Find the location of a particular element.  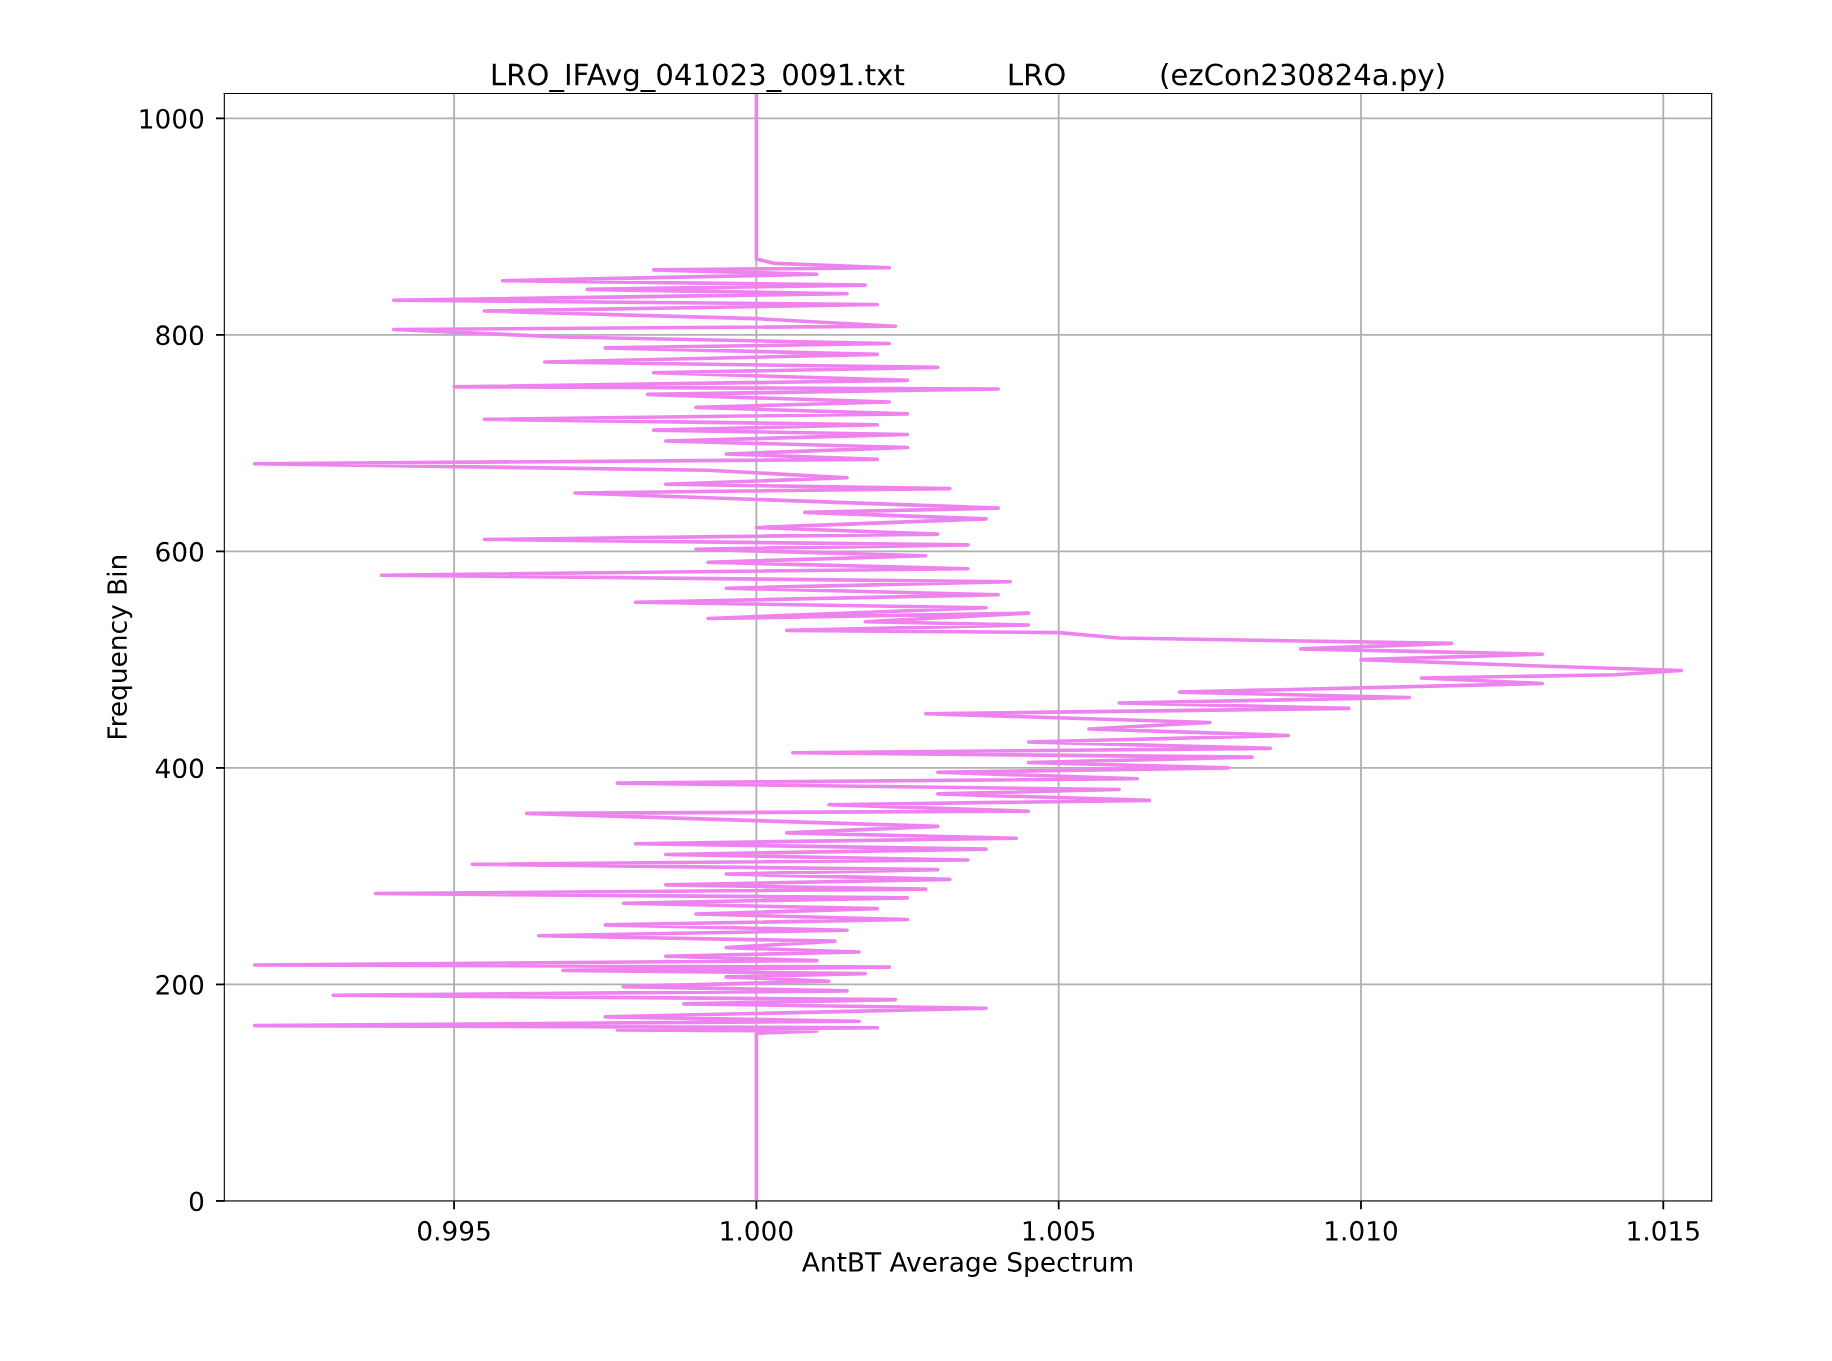

y-tick-label: 400 is located at coordinates (179, 768).